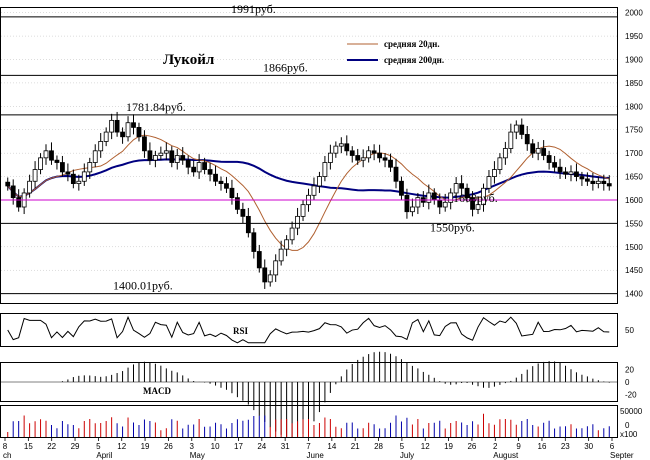 The image size is (650, 460). I want to click on chart-title: Лукойл, so click(189, 60).